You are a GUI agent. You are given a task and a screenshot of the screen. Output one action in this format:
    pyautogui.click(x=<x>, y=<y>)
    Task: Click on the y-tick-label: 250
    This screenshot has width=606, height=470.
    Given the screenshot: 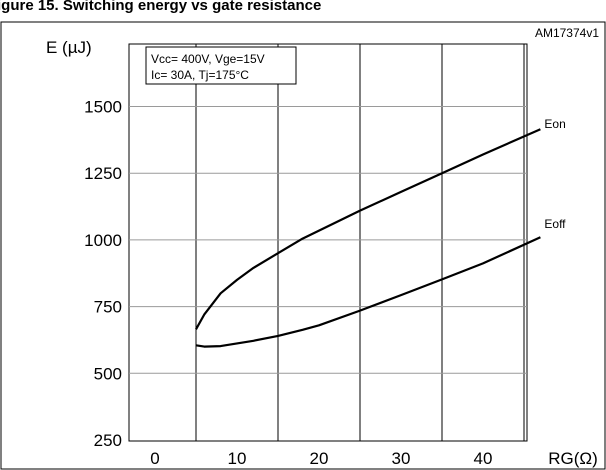 What is the action you would take?
    pyautogui.click(x=108, y=440)
    